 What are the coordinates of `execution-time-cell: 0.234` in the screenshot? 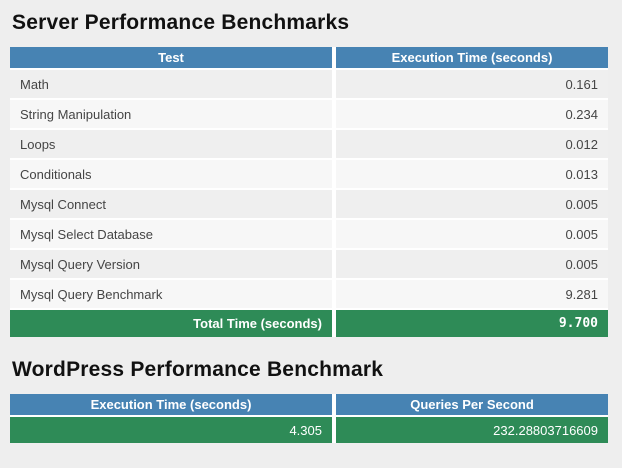 It's located at (470, 115).